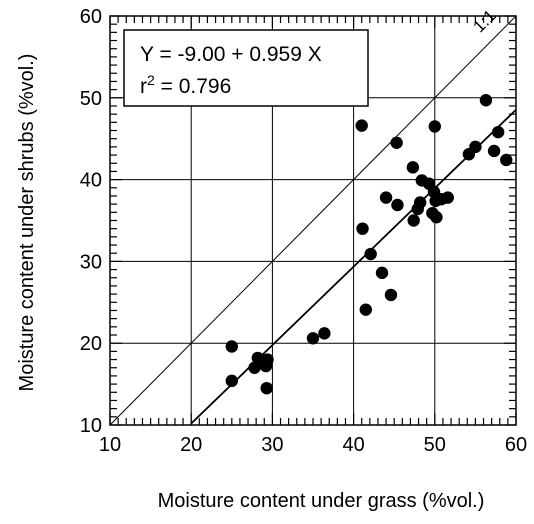  I want to click on x-tick-label: 40, so click(353, 445).